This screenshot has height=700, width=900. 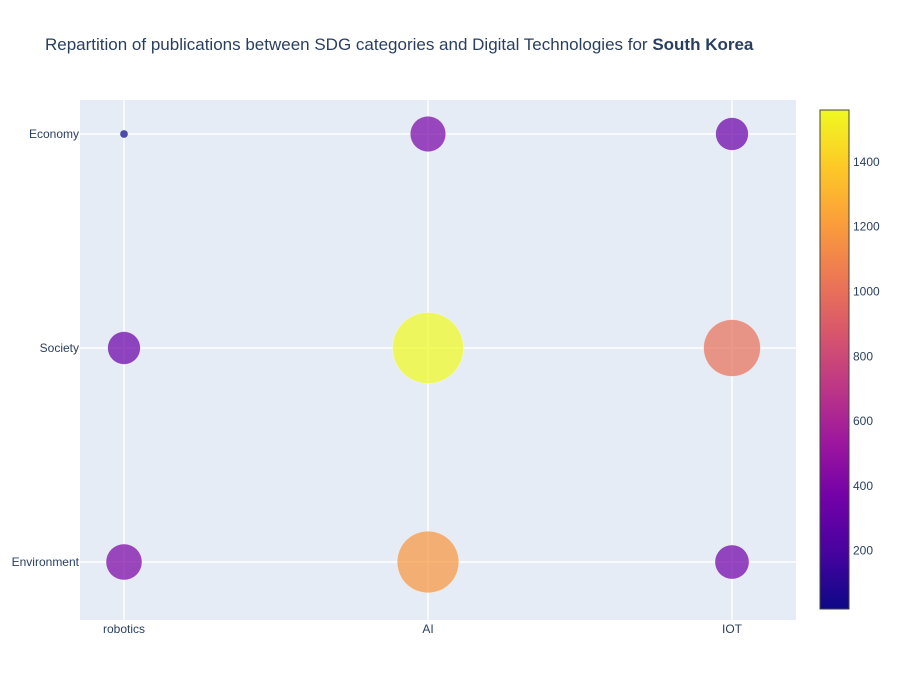 What do you see at coordinates (732, 562) in the screenshot?
I see `bubble-iot-environment` at bounding box center [732, 562].